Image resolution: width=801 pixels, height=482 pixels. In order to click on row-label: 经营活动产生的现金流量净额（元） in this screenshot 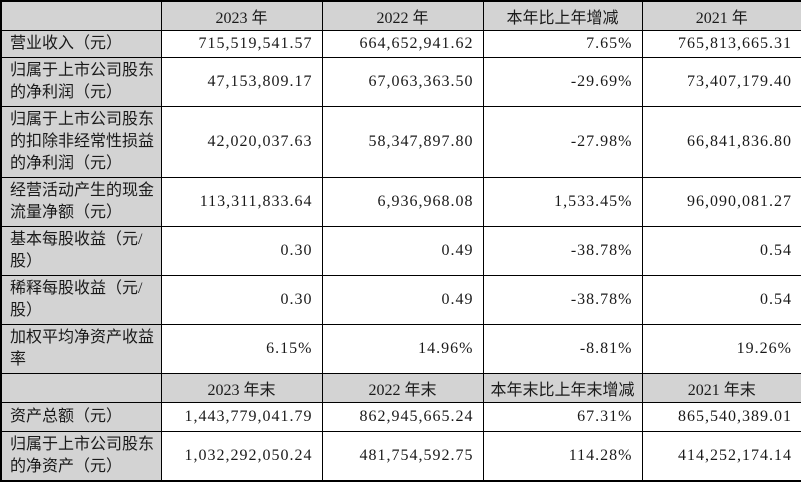, I will do `click(81, 202)`.